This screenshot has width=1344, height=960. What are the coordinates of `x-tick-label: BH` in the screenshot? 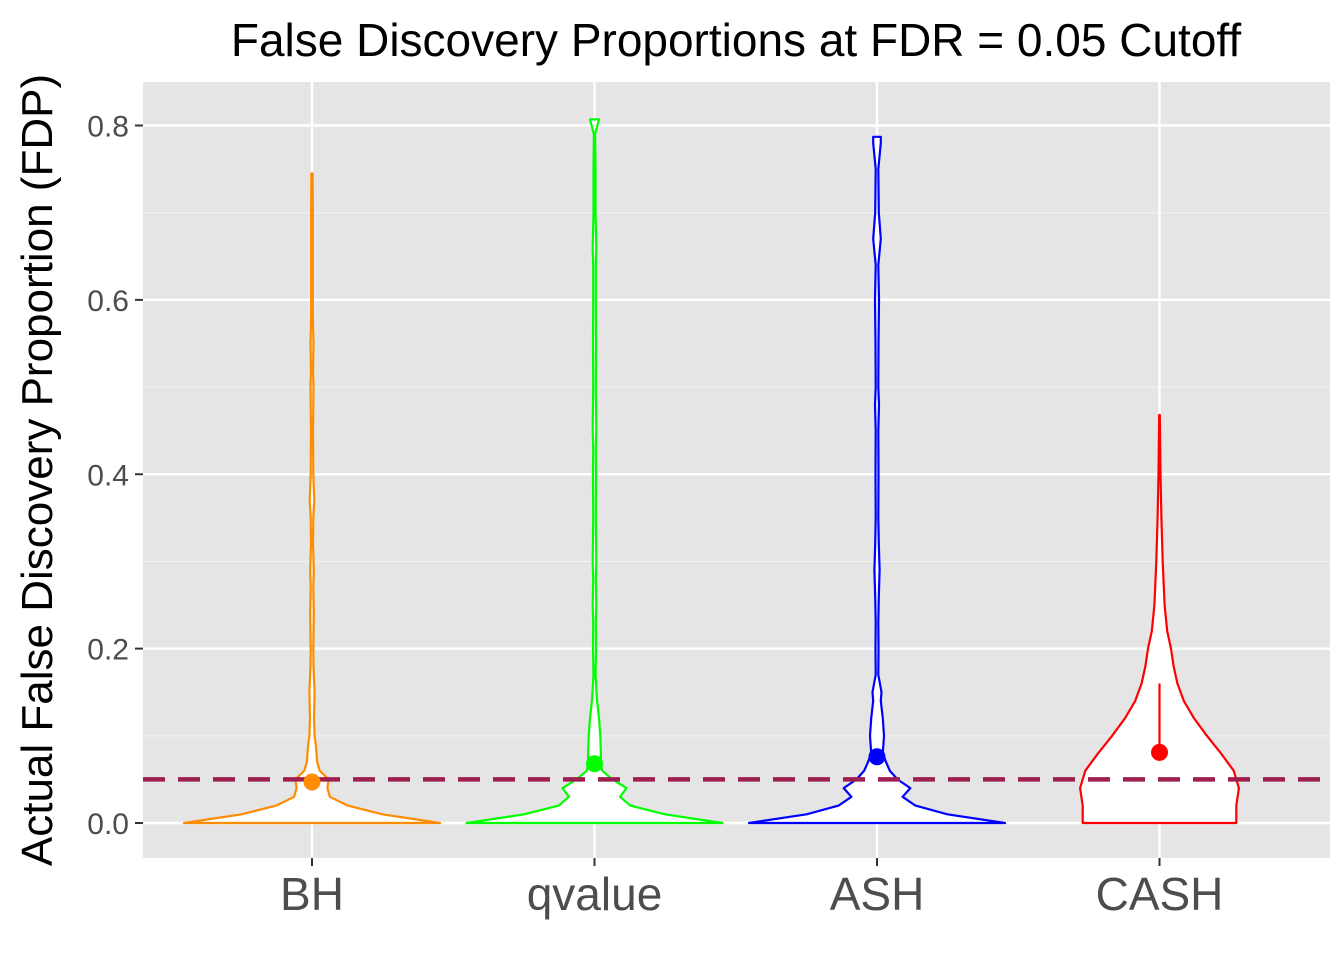 It's located at (312, 894).